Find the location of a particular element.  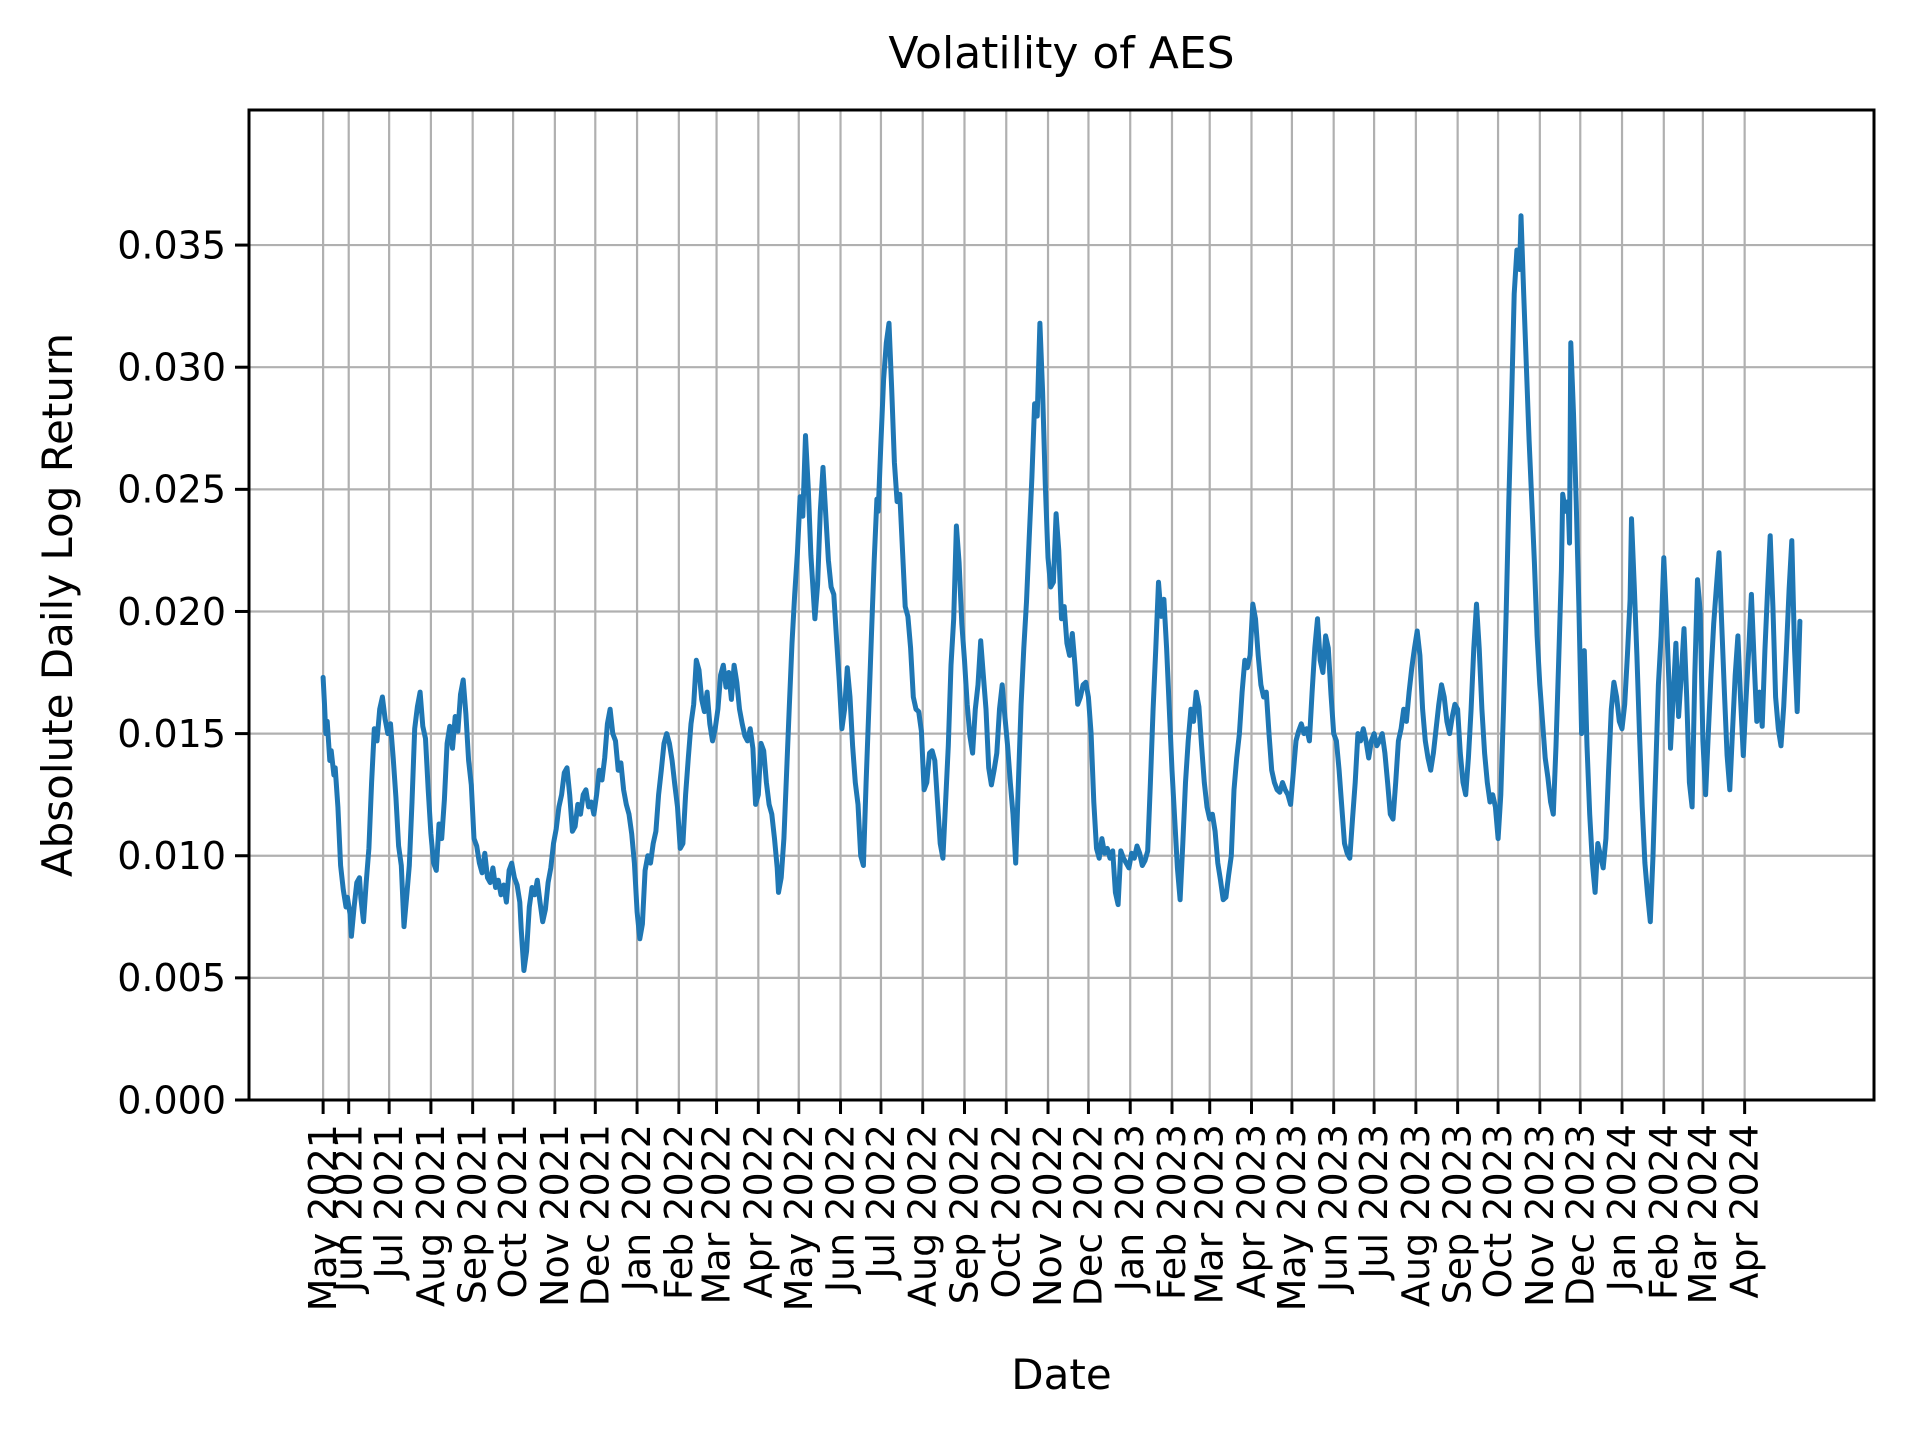

x-tick-label: Dec 2021 is located at coordinates (595, 1215).